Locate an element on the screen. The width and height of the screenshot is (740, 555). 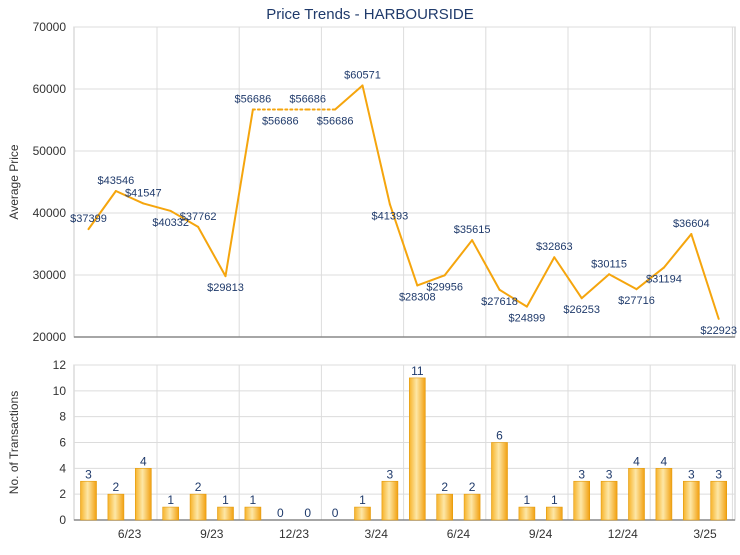
x-tick-label: 3/24 is located at coordinates (377, 534).